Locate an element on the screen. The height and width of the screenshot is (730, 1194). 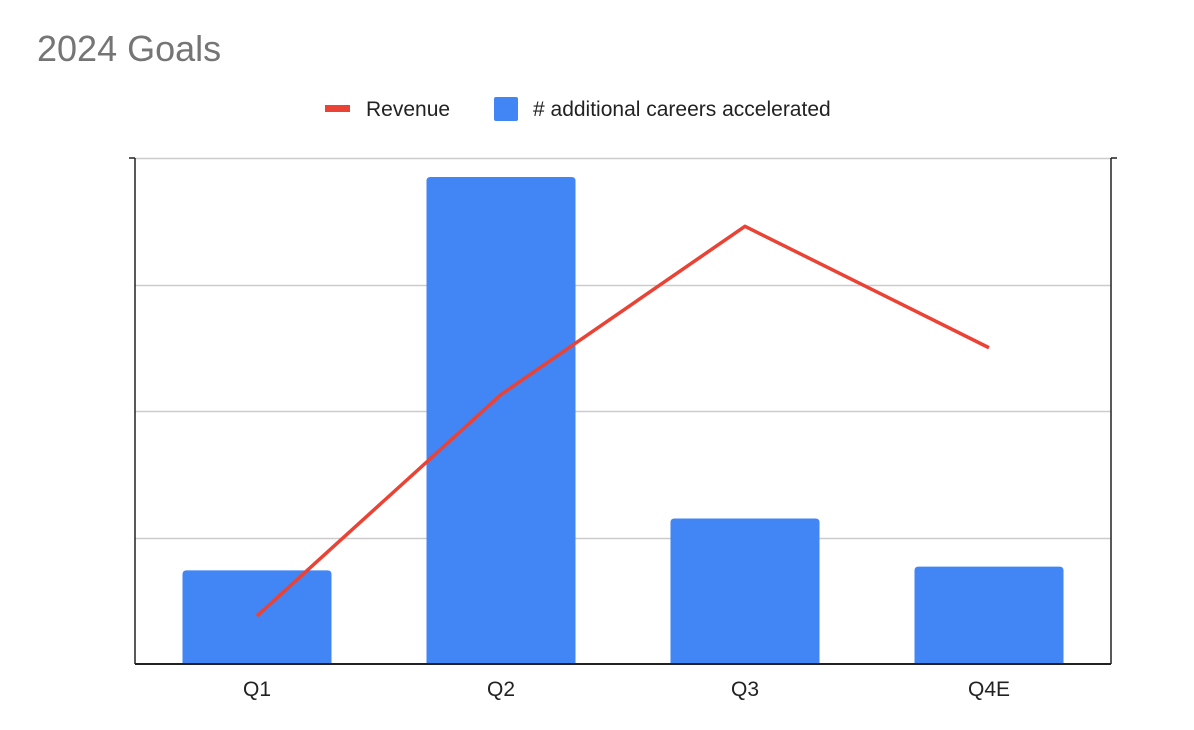
x-tick-label: Q2 is located at coordinates (501, 689).